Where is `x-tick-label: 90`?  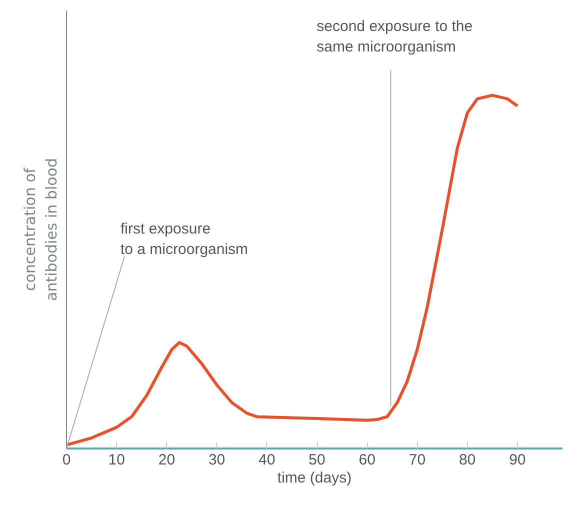 x-tick-label: 90 is located at coordinates (517, 460).